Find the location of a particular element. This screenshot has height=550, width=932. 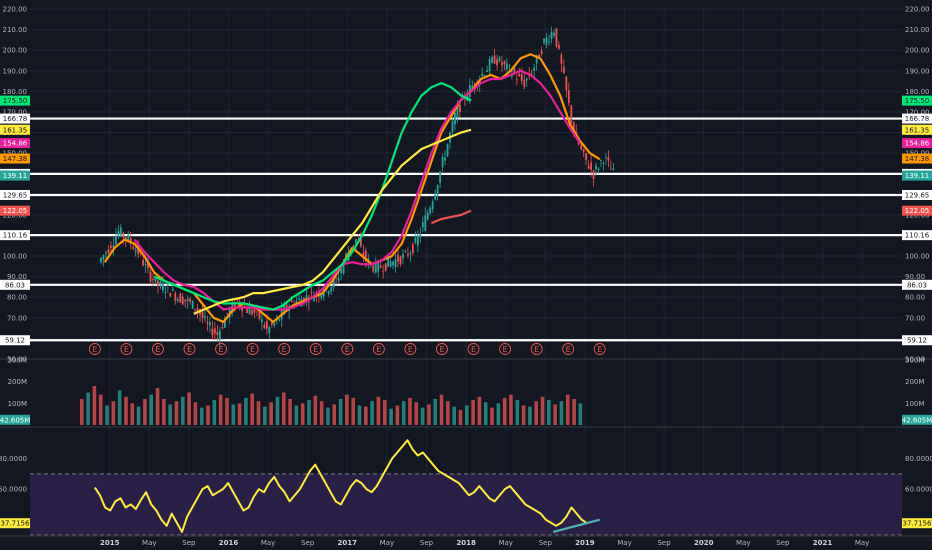

price-tick-left: 80.00 is located at coordinates (17, 298).